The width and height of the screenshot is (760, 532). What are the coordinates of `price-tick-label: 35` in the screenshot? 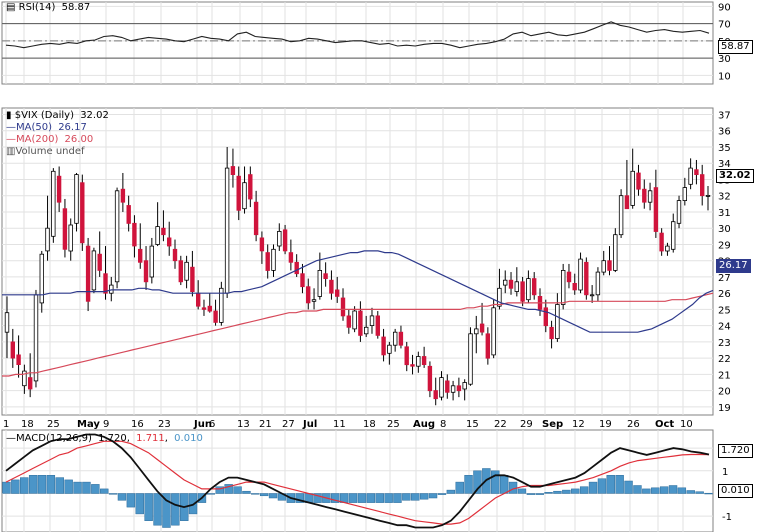 It's located at (724, 148).